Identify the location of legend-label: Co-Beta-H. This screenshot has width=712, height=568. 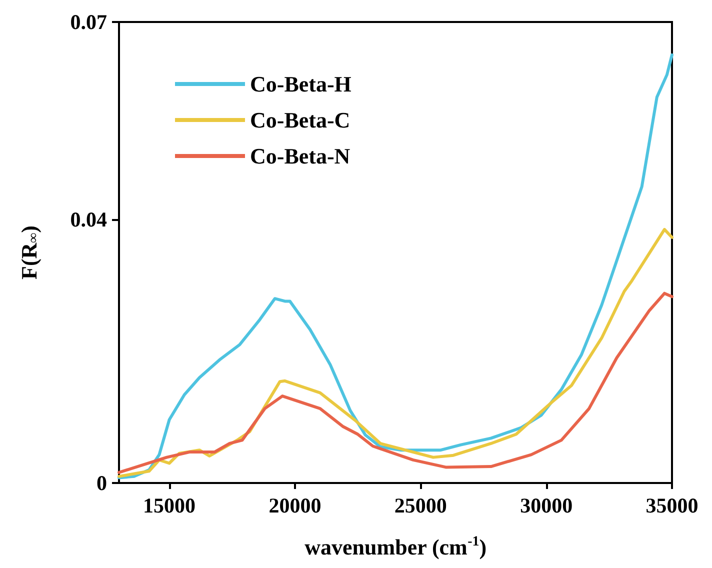
(301, 84).